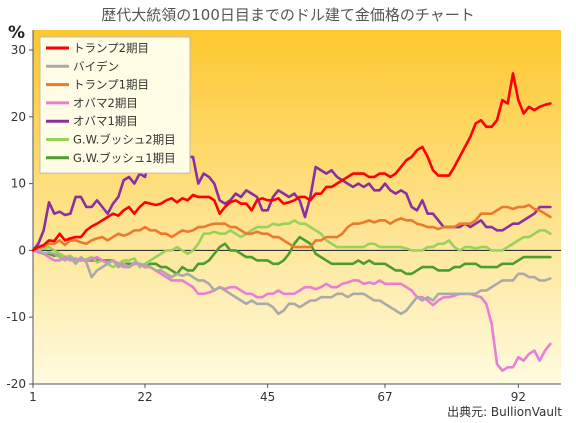 This screenshot has width=576, height=423. I want to click on legend-box, so click(115, 105).